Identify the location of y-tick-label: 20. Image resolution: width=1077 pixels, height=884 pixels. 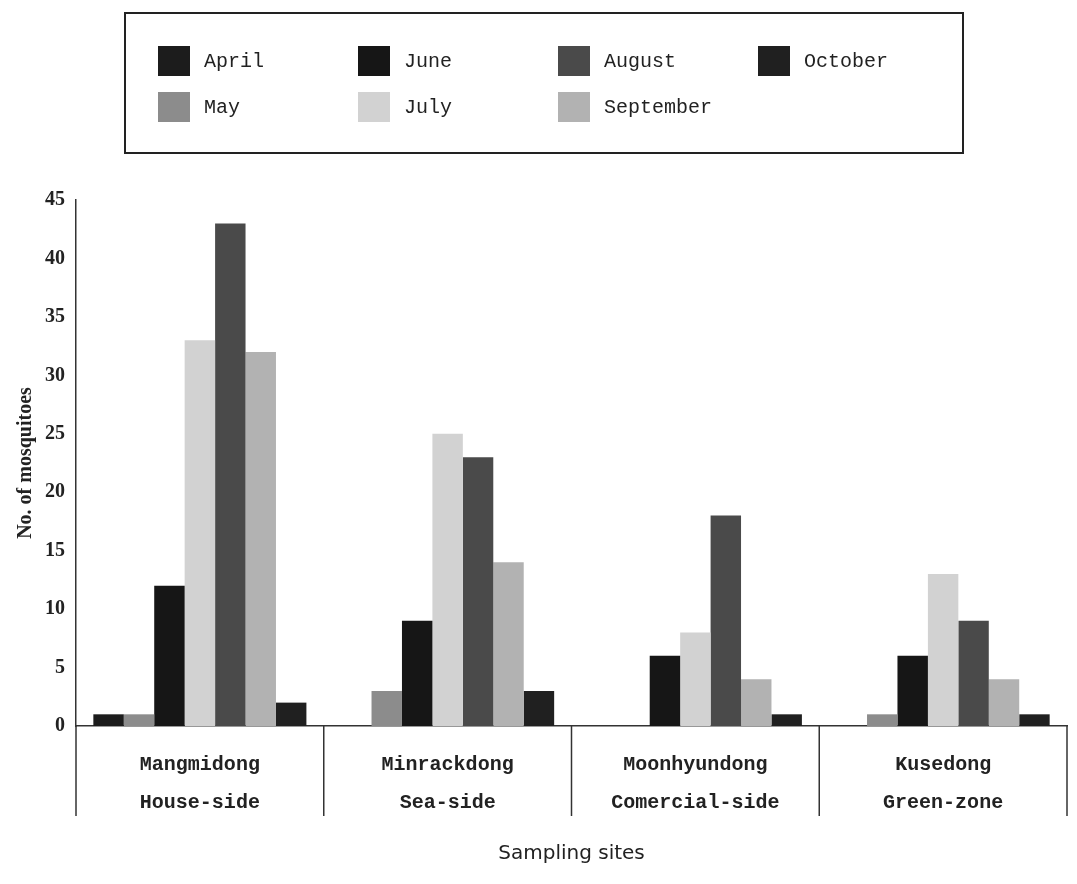
(55, 490).